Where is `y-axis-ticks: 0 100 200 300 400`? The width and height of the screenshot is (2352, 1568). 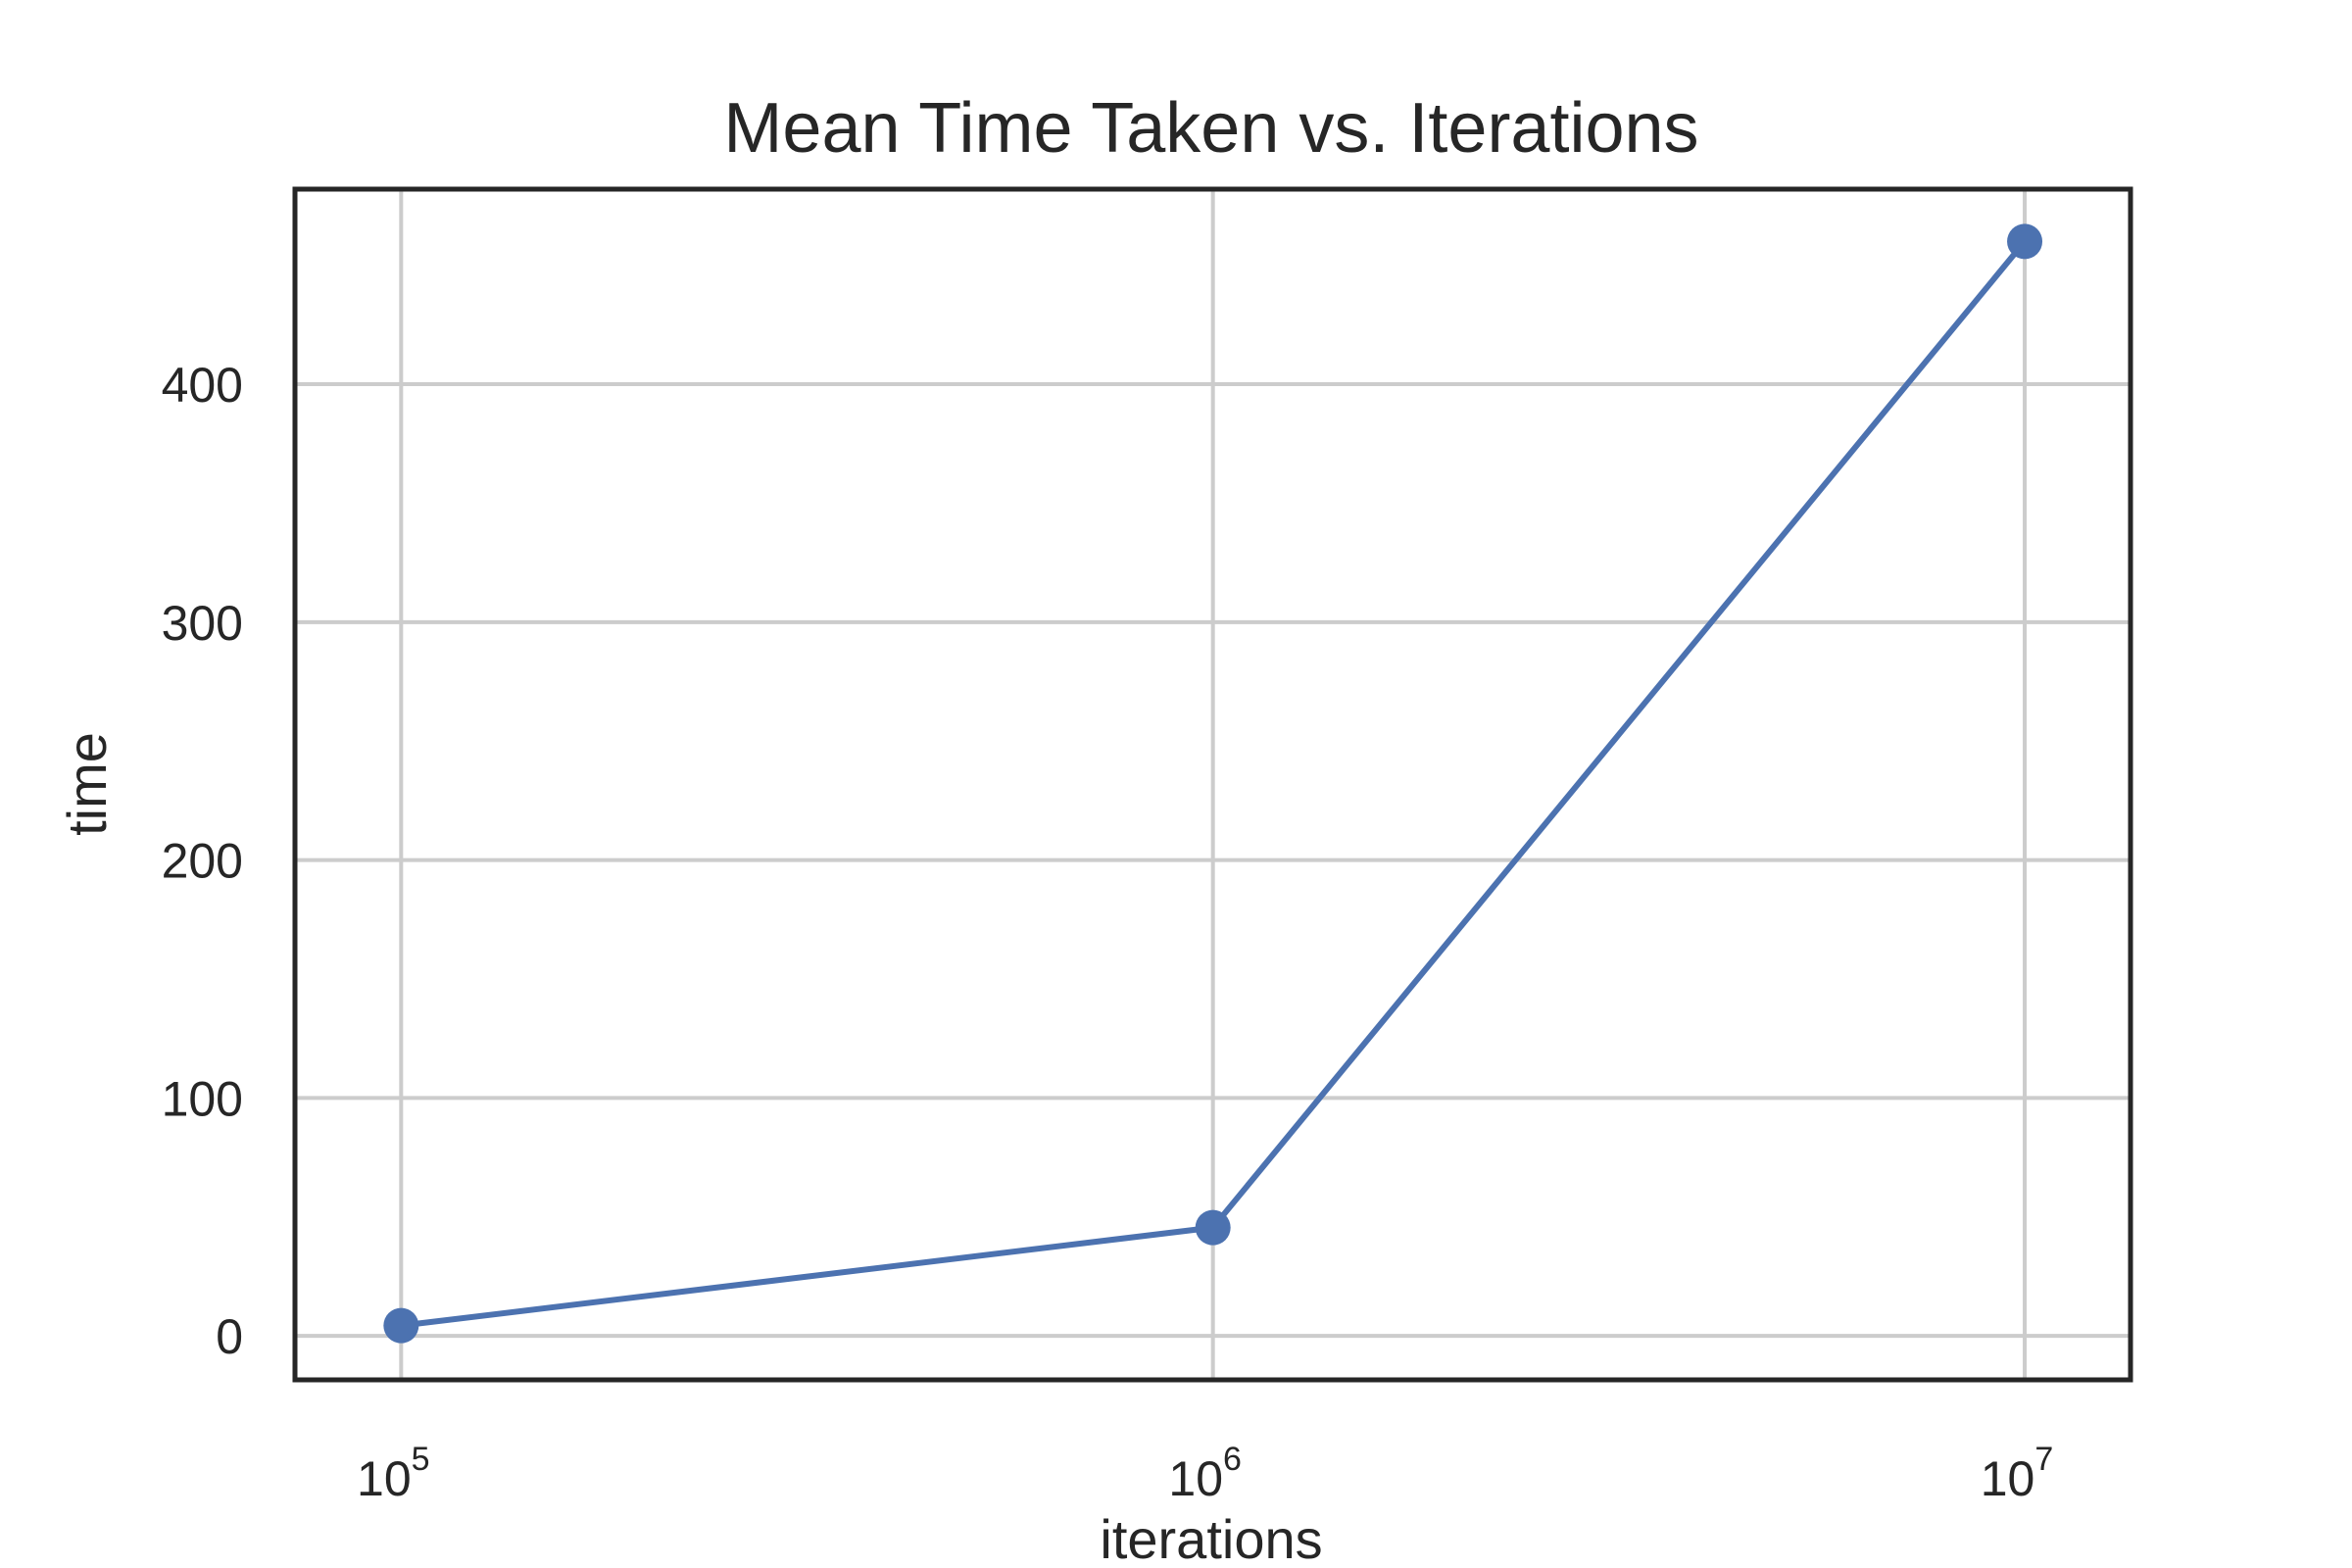 y-axis-ticks: 0 100 200 300 400 is located at coordinates (202, 861).